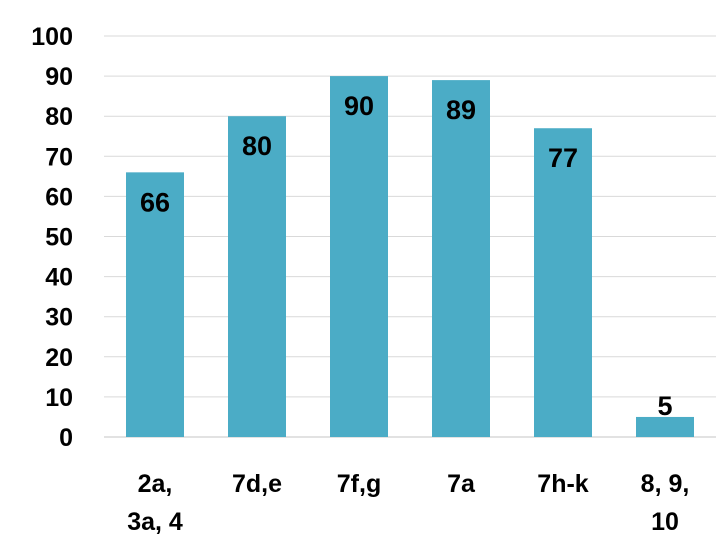 The height and width of the screenshot is (537, 726). I want to click on data-label: 77, so click(563, 158).